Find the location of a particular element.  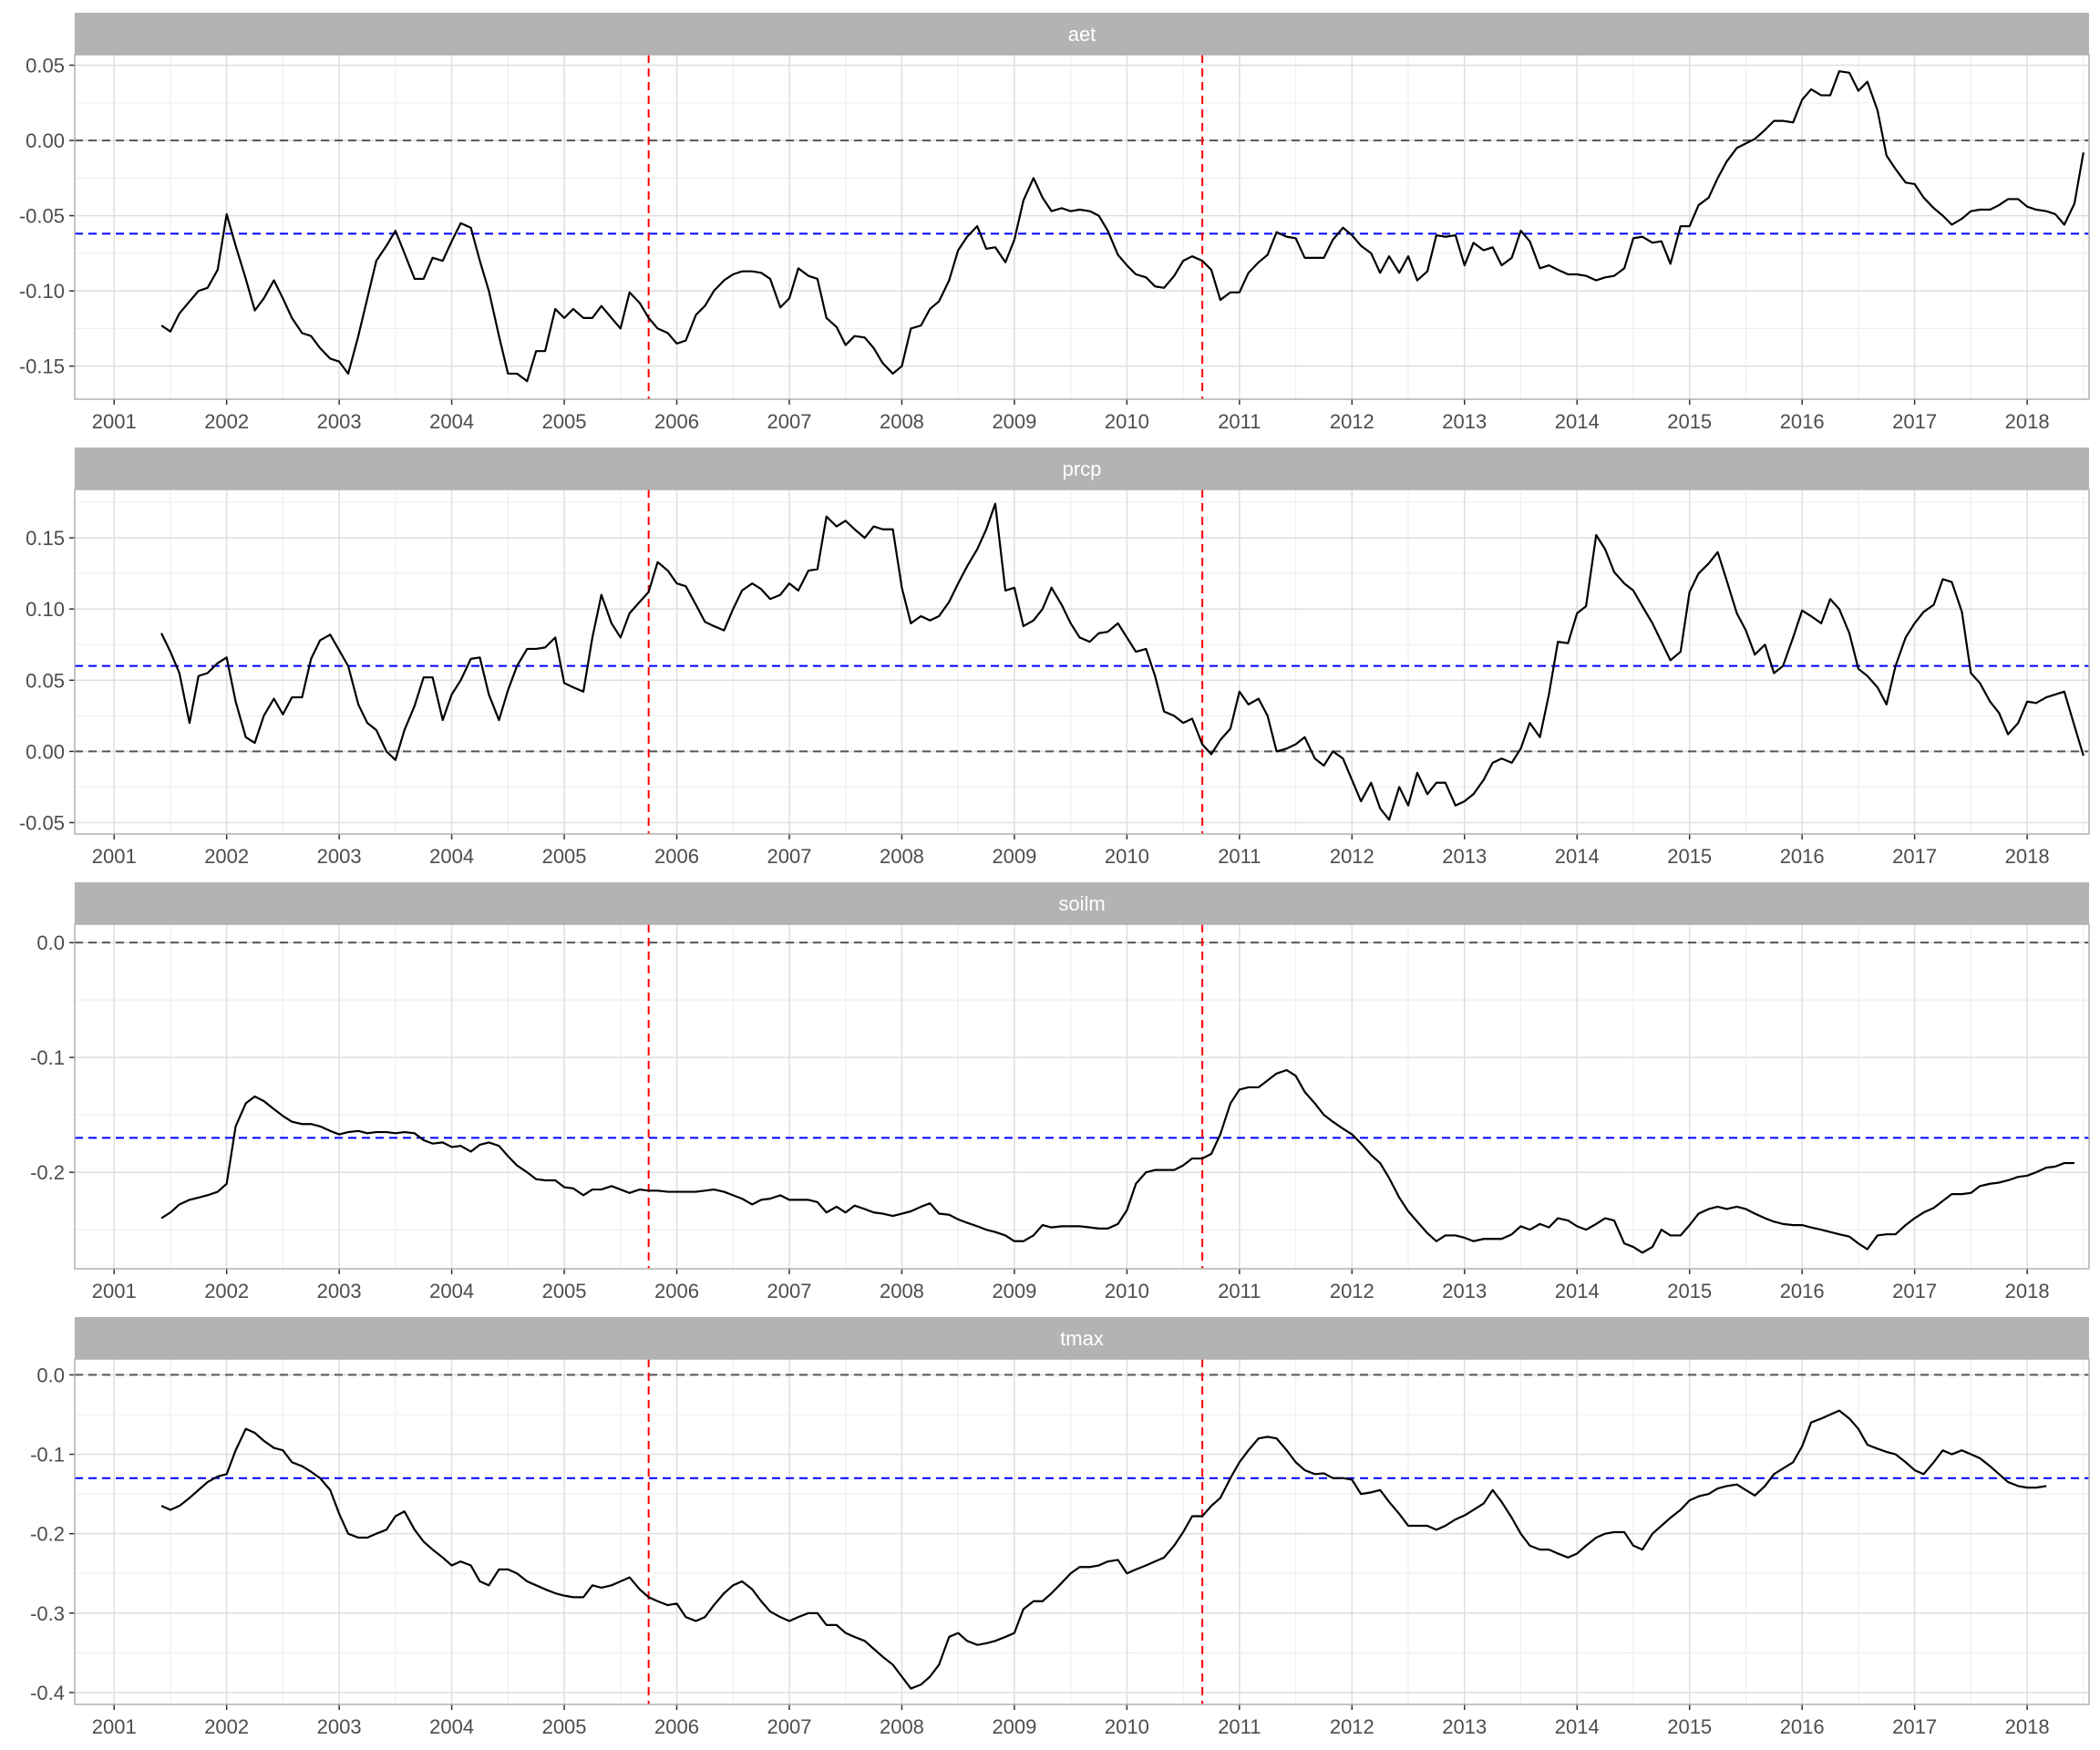

y-tick-label: -0.10 is located at coordinates (42, 291).